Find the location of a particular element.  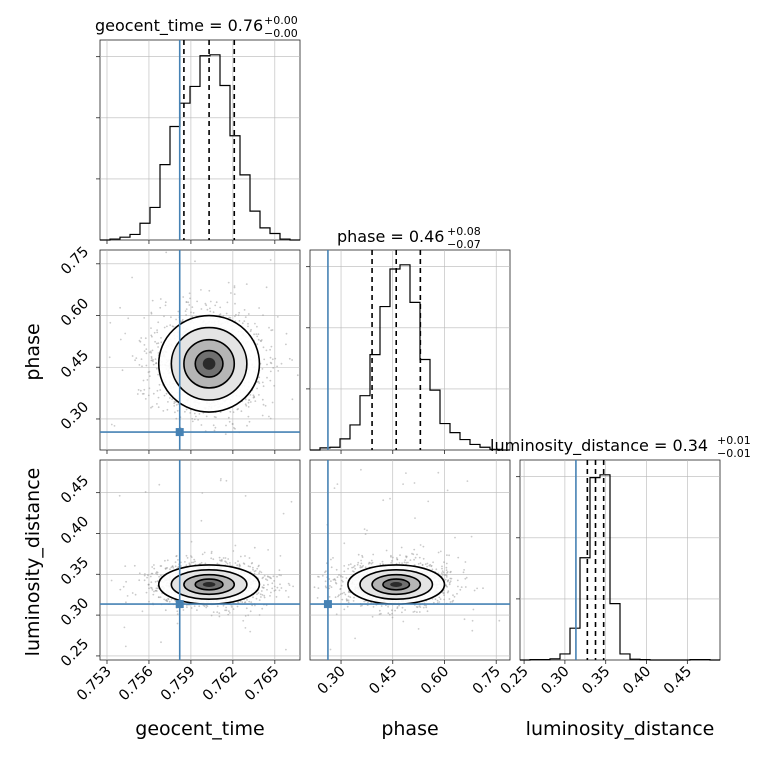

ylabel-luminosity-distance: luminosity_distance is located at coordinates (33, 562).